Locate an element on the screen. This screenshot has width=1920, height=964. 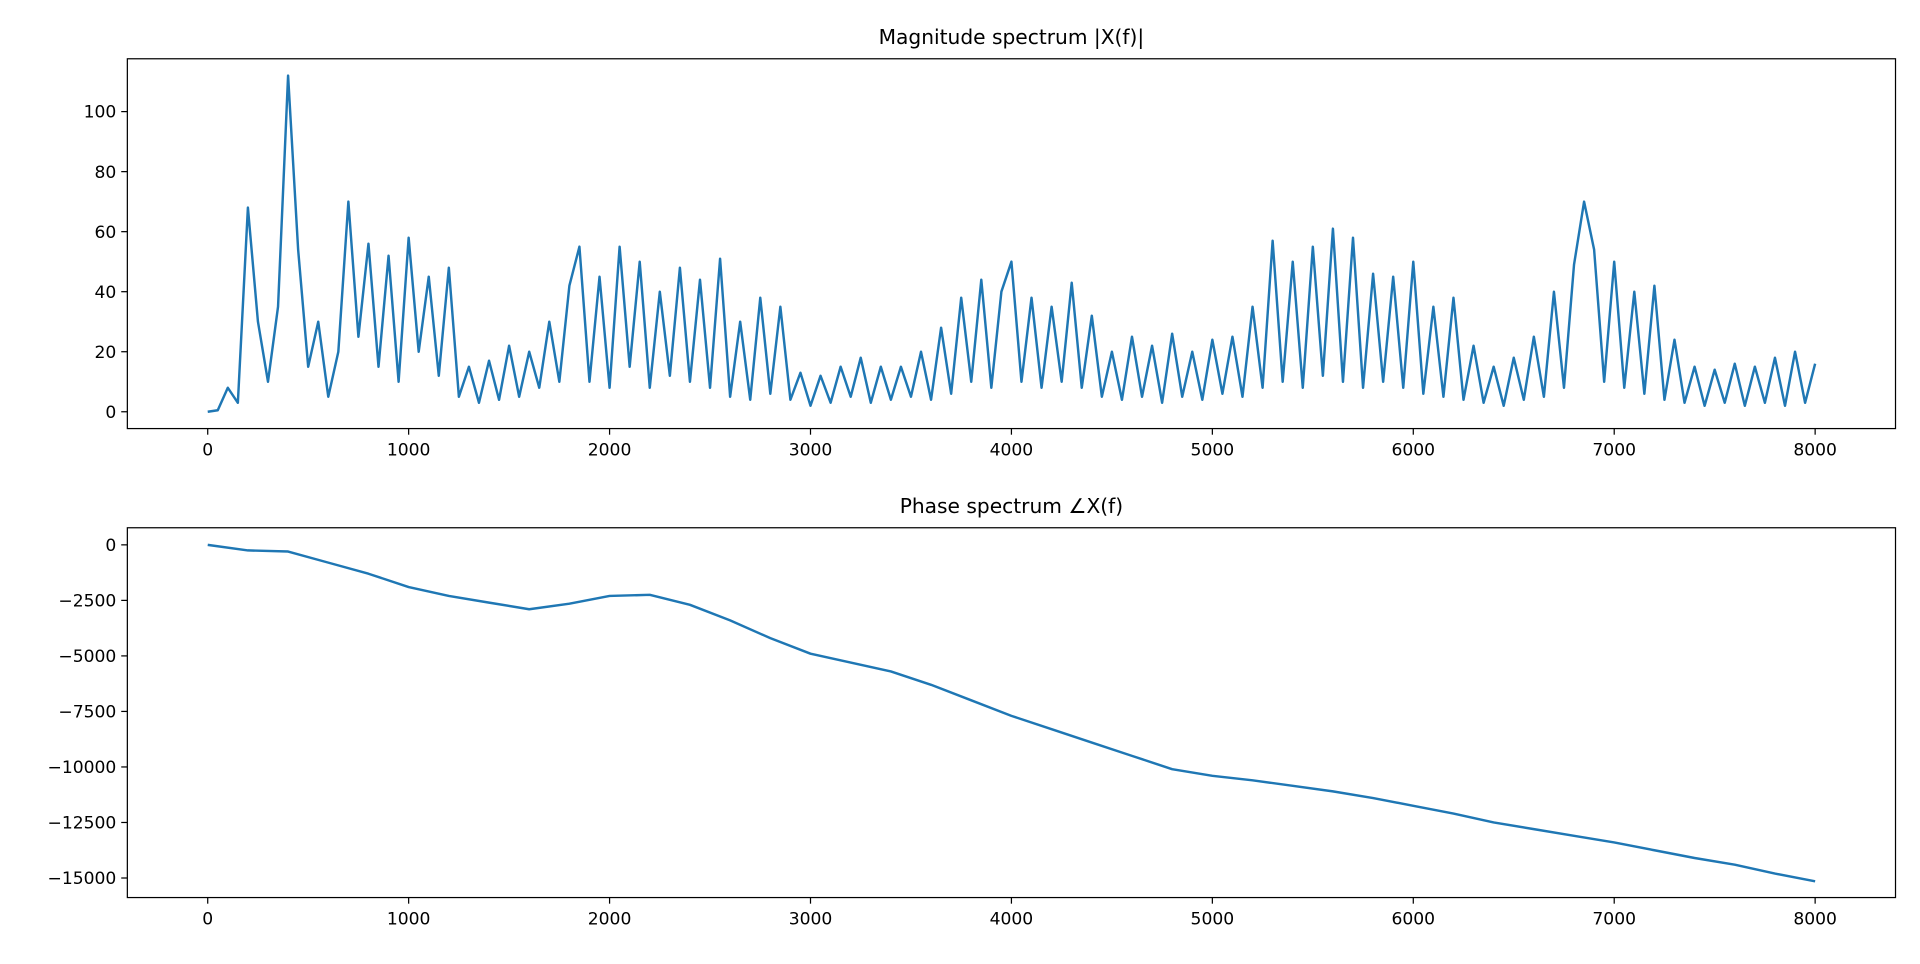
y-tick-label: 80 is located at coordinates (106, 173).